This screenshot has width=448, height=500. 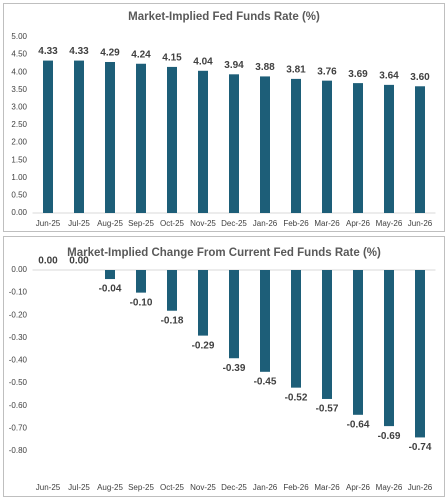 I want to click on value-label: -0.29, so click(x=203, y=345).